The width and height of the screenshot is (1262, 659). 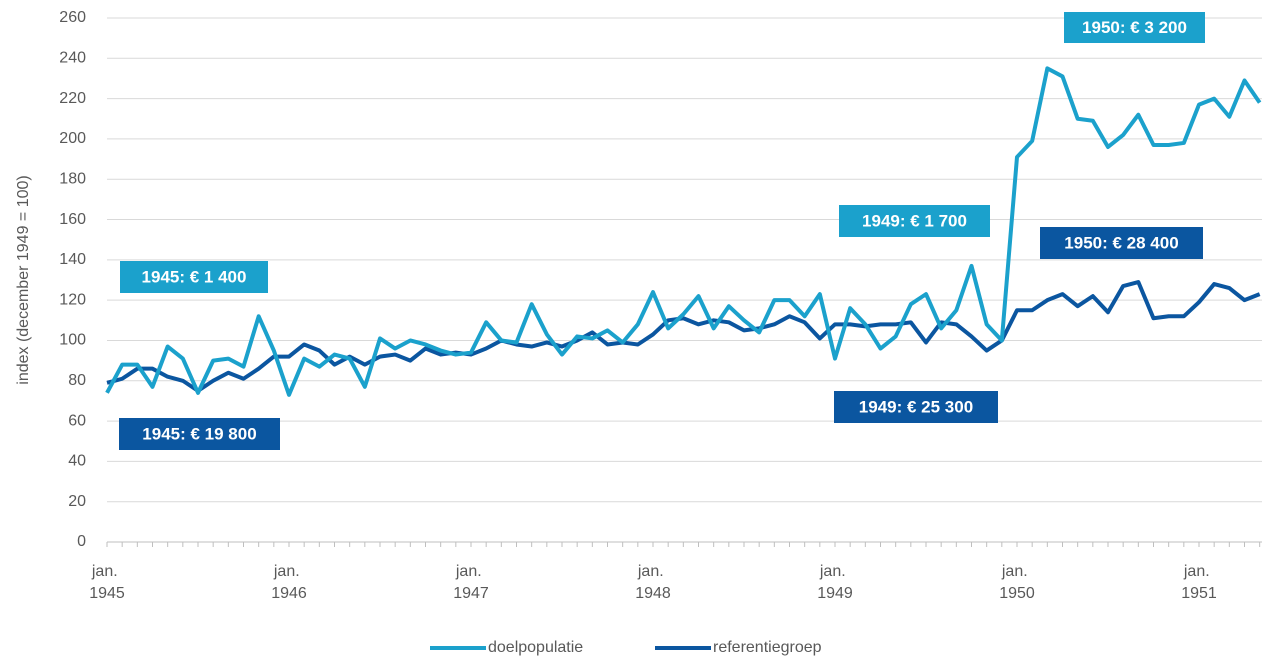 I want to click on y-tick-label: 80, so click(x=77, y=380).